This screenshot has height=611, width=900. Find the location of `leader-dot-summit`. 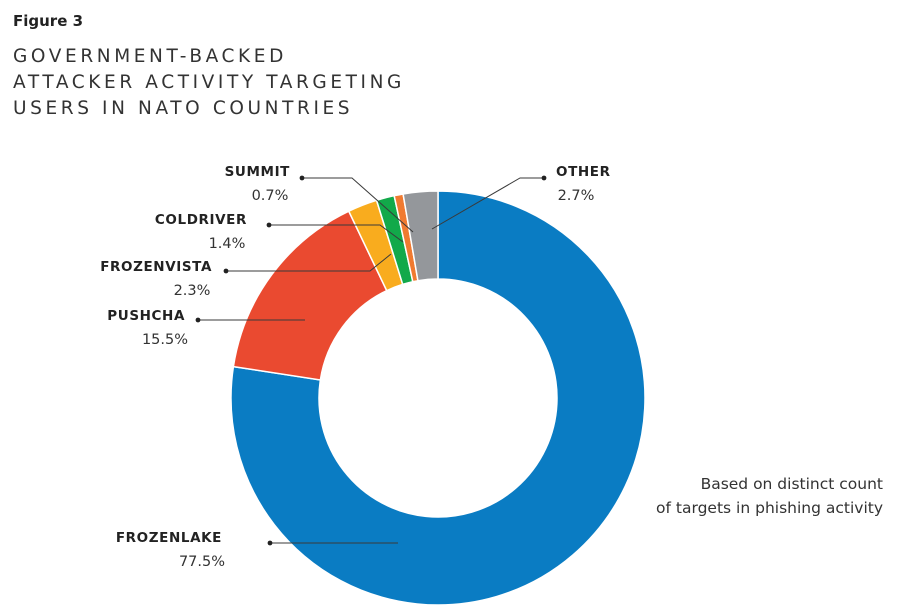

leader-dot-summit is located at coordinates (302, 178).